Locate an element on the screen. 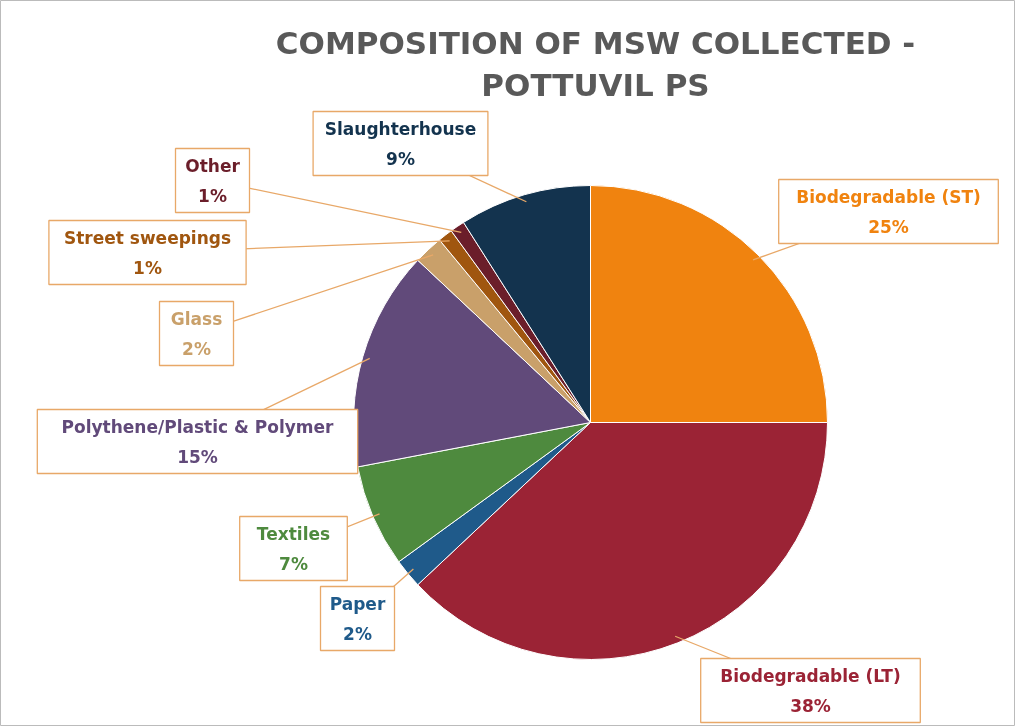 This screenshot has width=1015, height=726. data-label: 9% is located at coordinates (400, 158).